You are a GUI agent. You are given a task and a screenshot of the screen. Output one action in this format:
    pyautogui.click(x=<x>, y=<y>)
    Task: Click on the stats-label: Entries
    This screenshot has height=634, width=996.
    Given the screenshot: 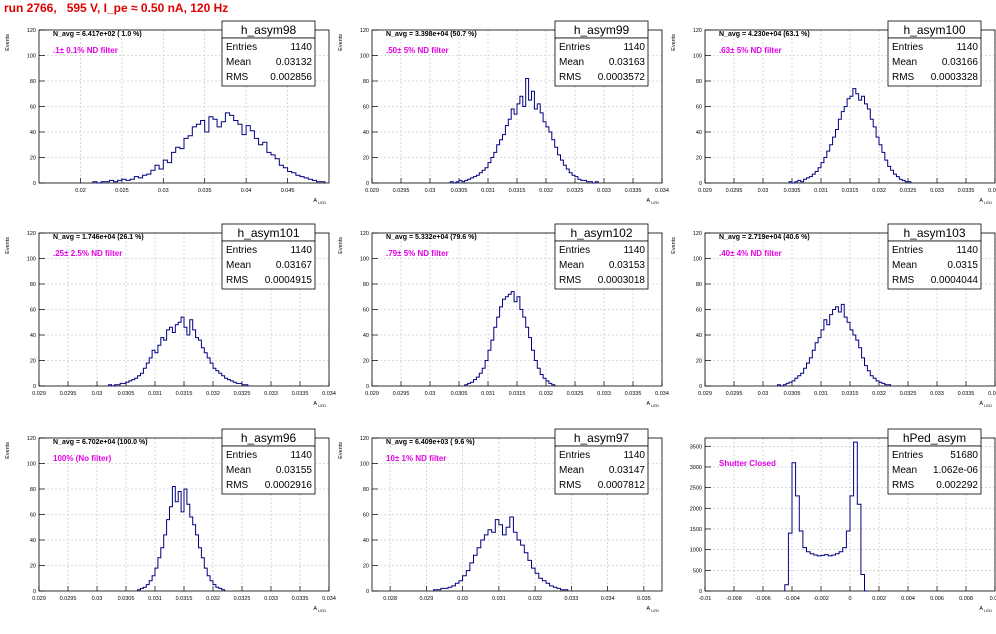 What is the action you would take?
    pyautogui.click(x=241, y=455)
    